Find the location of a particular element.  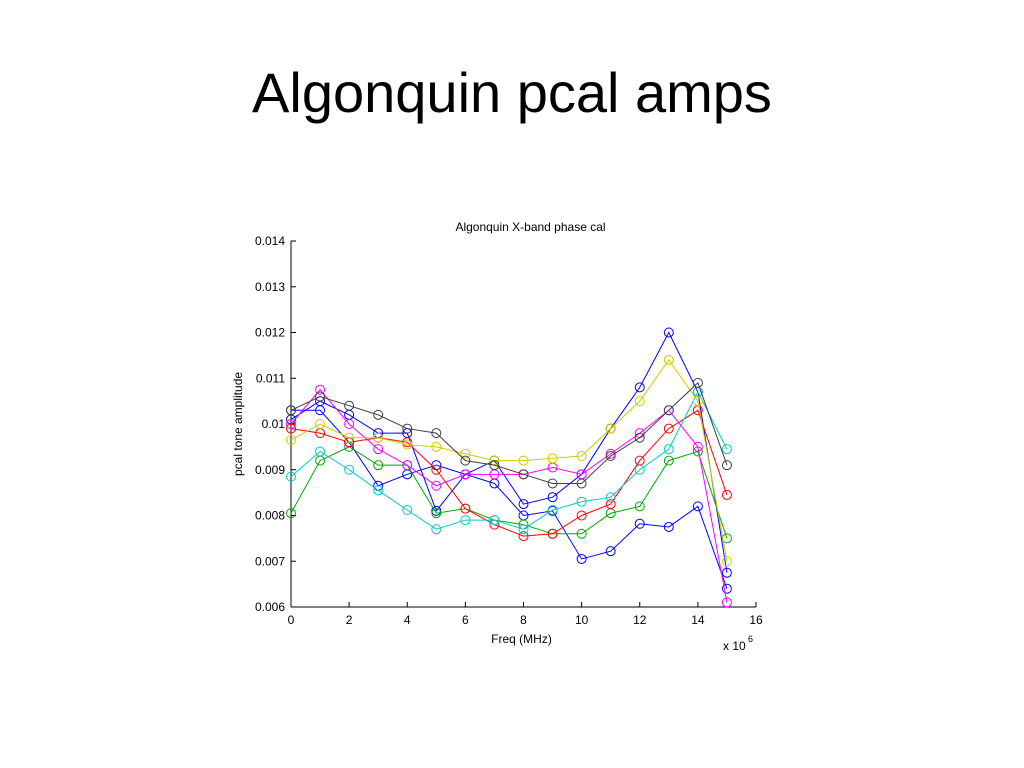

x-tick-label: 0 is located at coordinates (291, 620).